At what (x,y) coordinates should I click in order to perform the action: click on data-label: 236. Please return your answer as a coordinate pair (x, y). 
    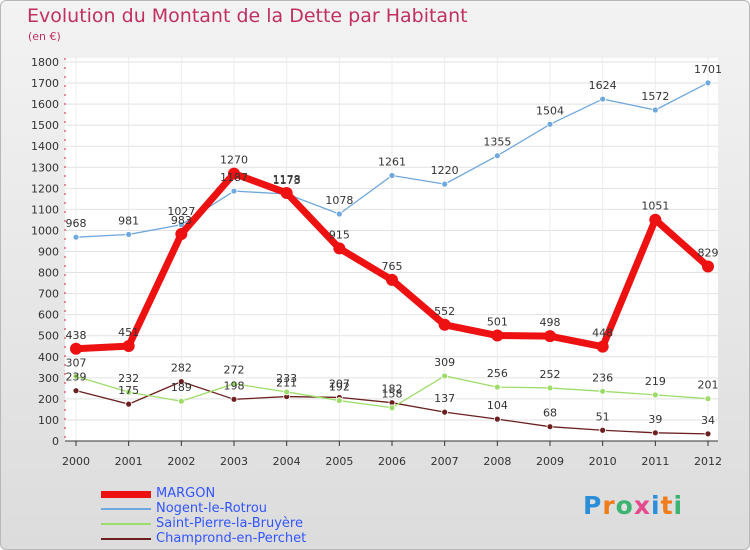
    Looking at the image, I should click on (602, 377).